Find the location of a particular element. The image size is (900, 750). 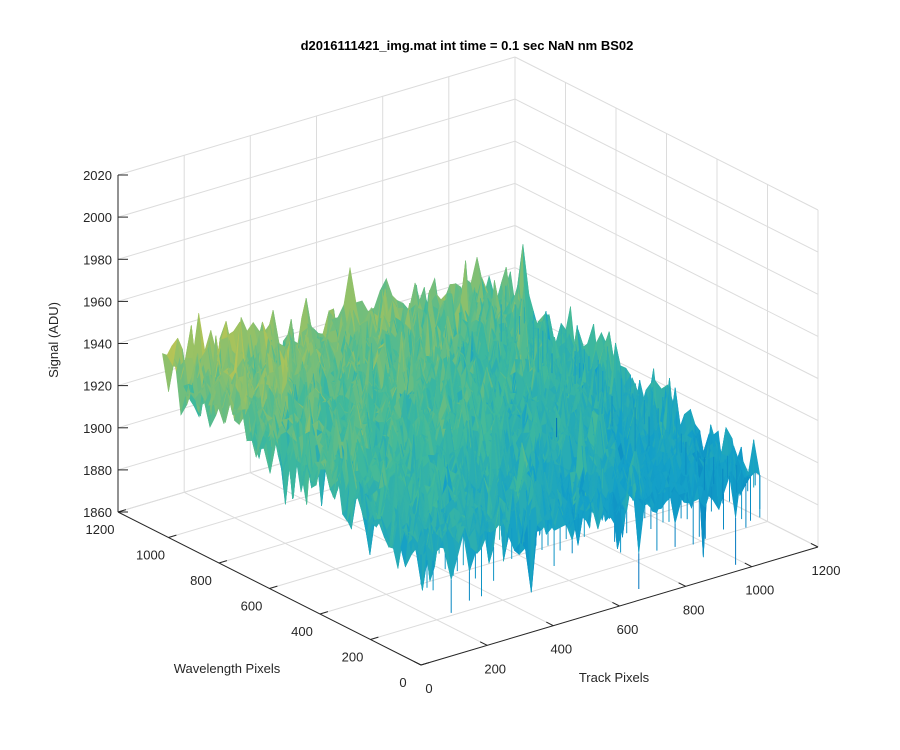

z-tick-label: 1860 is located at coordinates (97, 512).